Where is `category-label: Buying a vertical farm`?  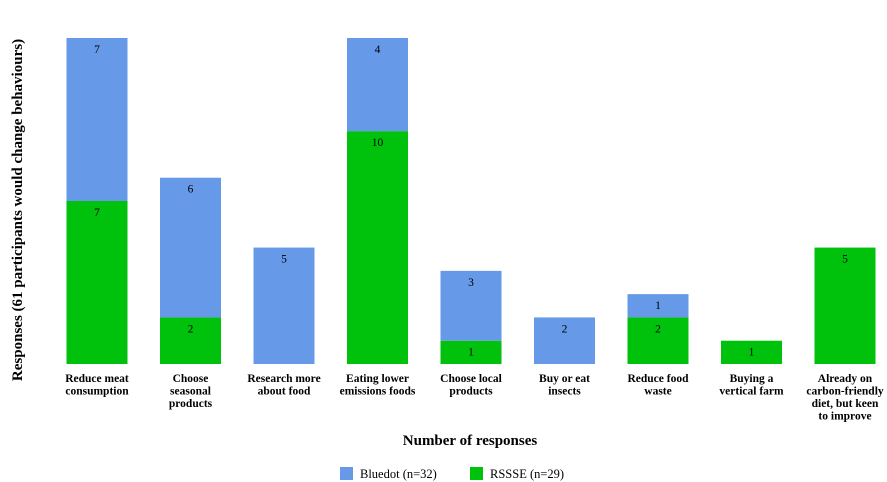 category-label: Buying a vertical farm is located at coordinates (751, 385).